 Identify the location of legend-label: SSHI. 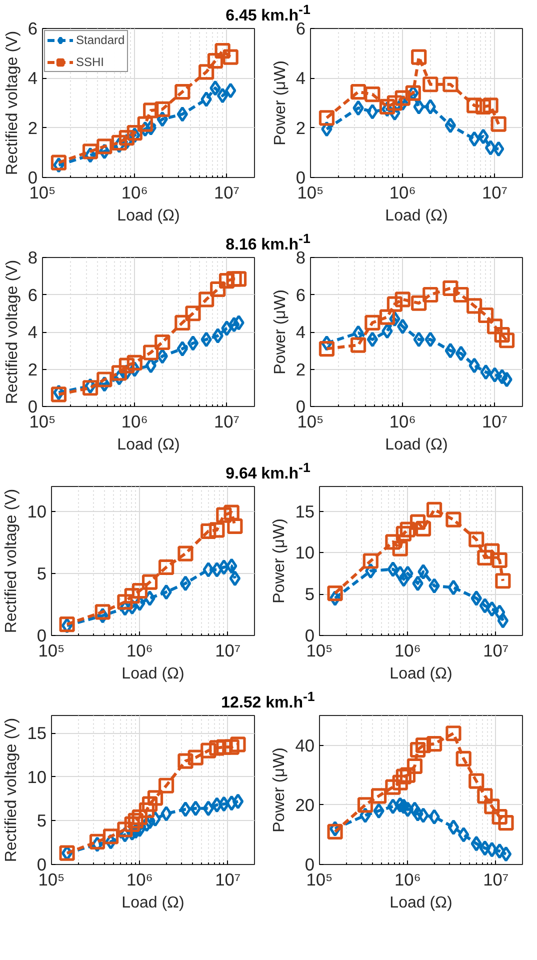
(90, 62).